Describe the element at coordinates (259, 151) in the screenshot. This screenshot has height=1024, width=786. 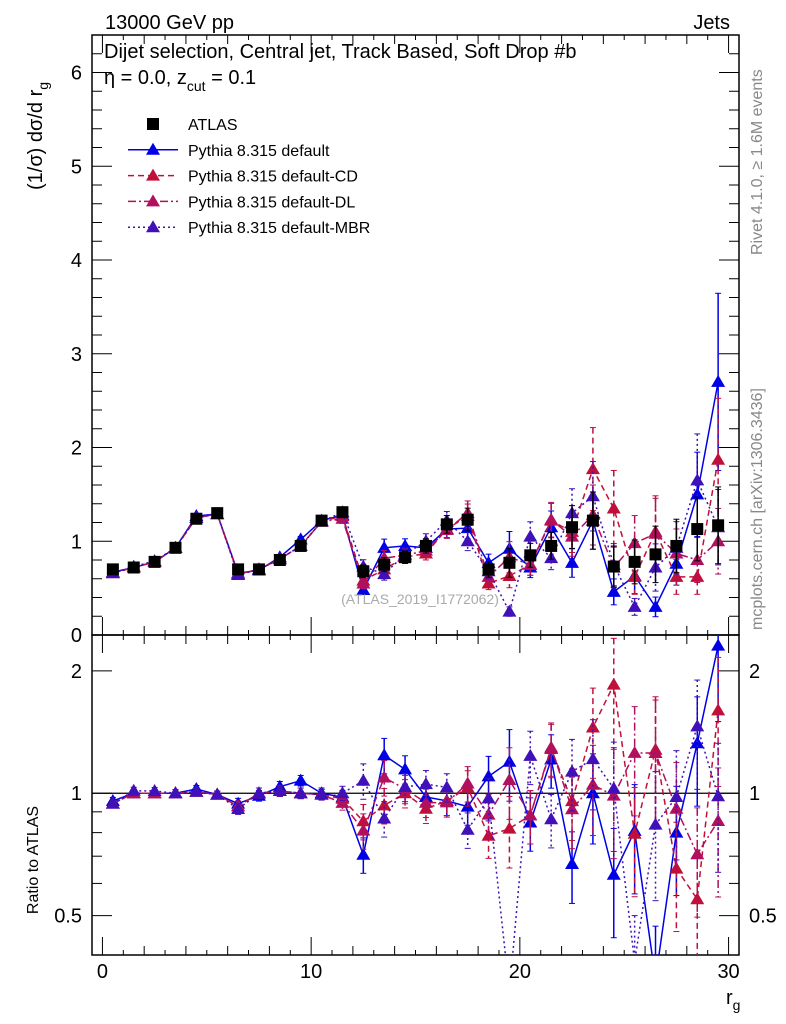
I see `legend-label: Pythia 8.315 default` at that location.